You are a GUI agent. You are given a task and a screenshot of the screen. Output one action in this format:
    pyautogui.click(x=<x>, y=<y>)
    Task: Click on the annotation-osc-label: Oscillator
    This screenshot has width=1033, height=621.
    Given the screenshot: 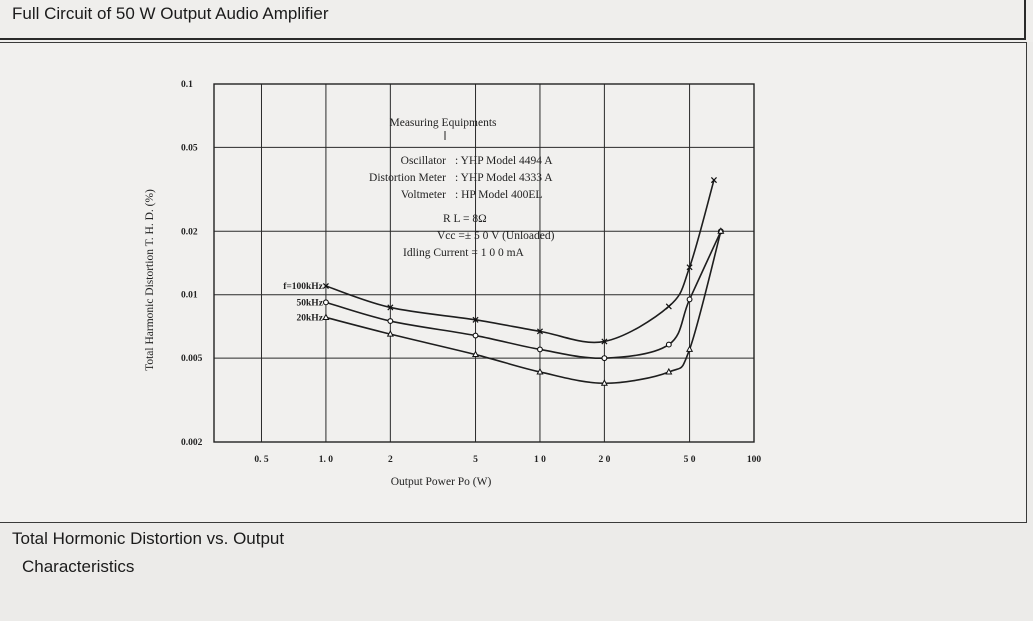 What is the action you would take?
    pyautogui.click(x=424, y=161)
    